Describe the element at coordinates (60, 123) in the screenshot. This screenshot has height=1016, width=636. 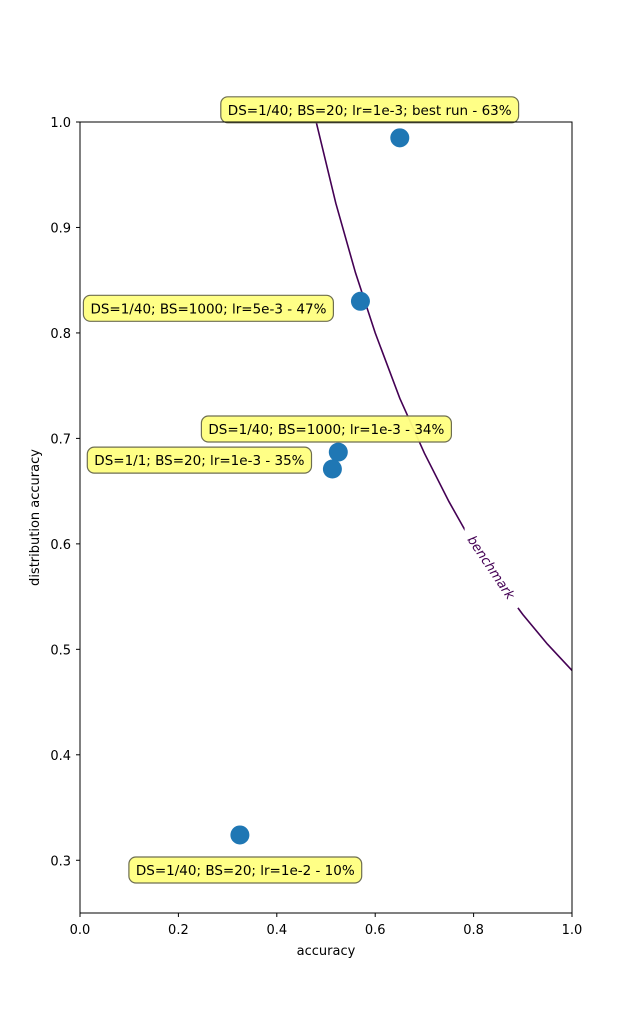
I see `y-tick-label: 1.0` at that location.